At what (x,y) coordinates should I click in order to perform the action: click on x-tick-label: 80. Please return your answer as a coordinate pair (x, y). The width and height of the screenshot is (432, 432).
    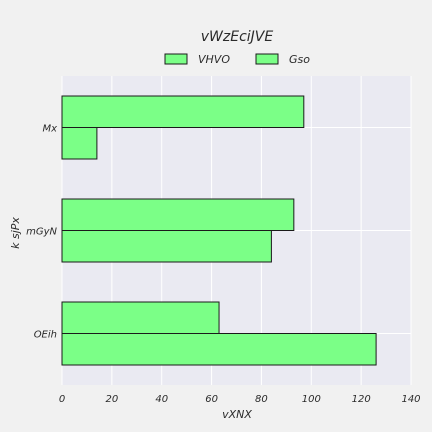
    Looking at the image, I should click on (261, 399).